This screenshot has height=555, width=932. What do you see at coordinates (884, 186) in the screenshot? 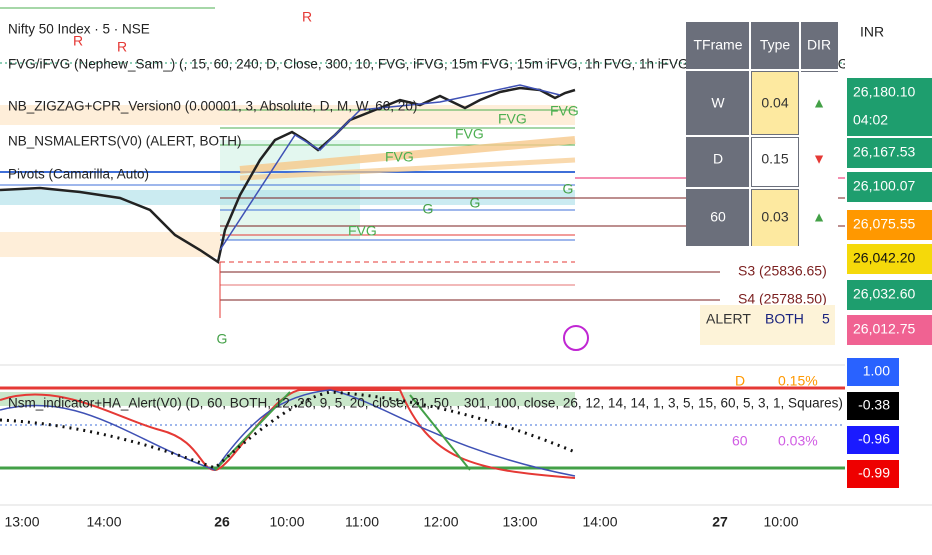
I see `price-label: 26,100.07` at bounding box center [884, 186].